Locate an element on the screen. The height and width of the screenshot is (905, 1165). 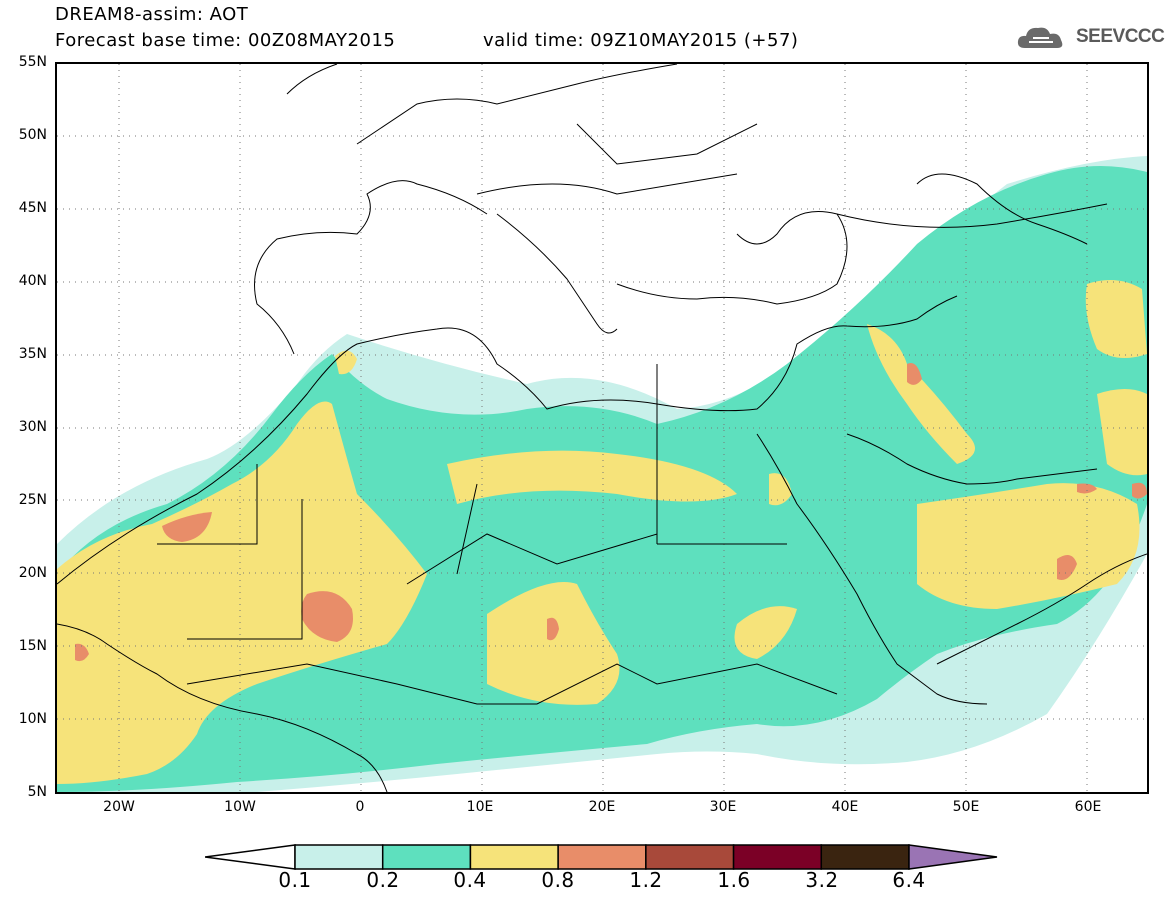
colorbar-label: 0.4 is located at coordinates (470, 880).